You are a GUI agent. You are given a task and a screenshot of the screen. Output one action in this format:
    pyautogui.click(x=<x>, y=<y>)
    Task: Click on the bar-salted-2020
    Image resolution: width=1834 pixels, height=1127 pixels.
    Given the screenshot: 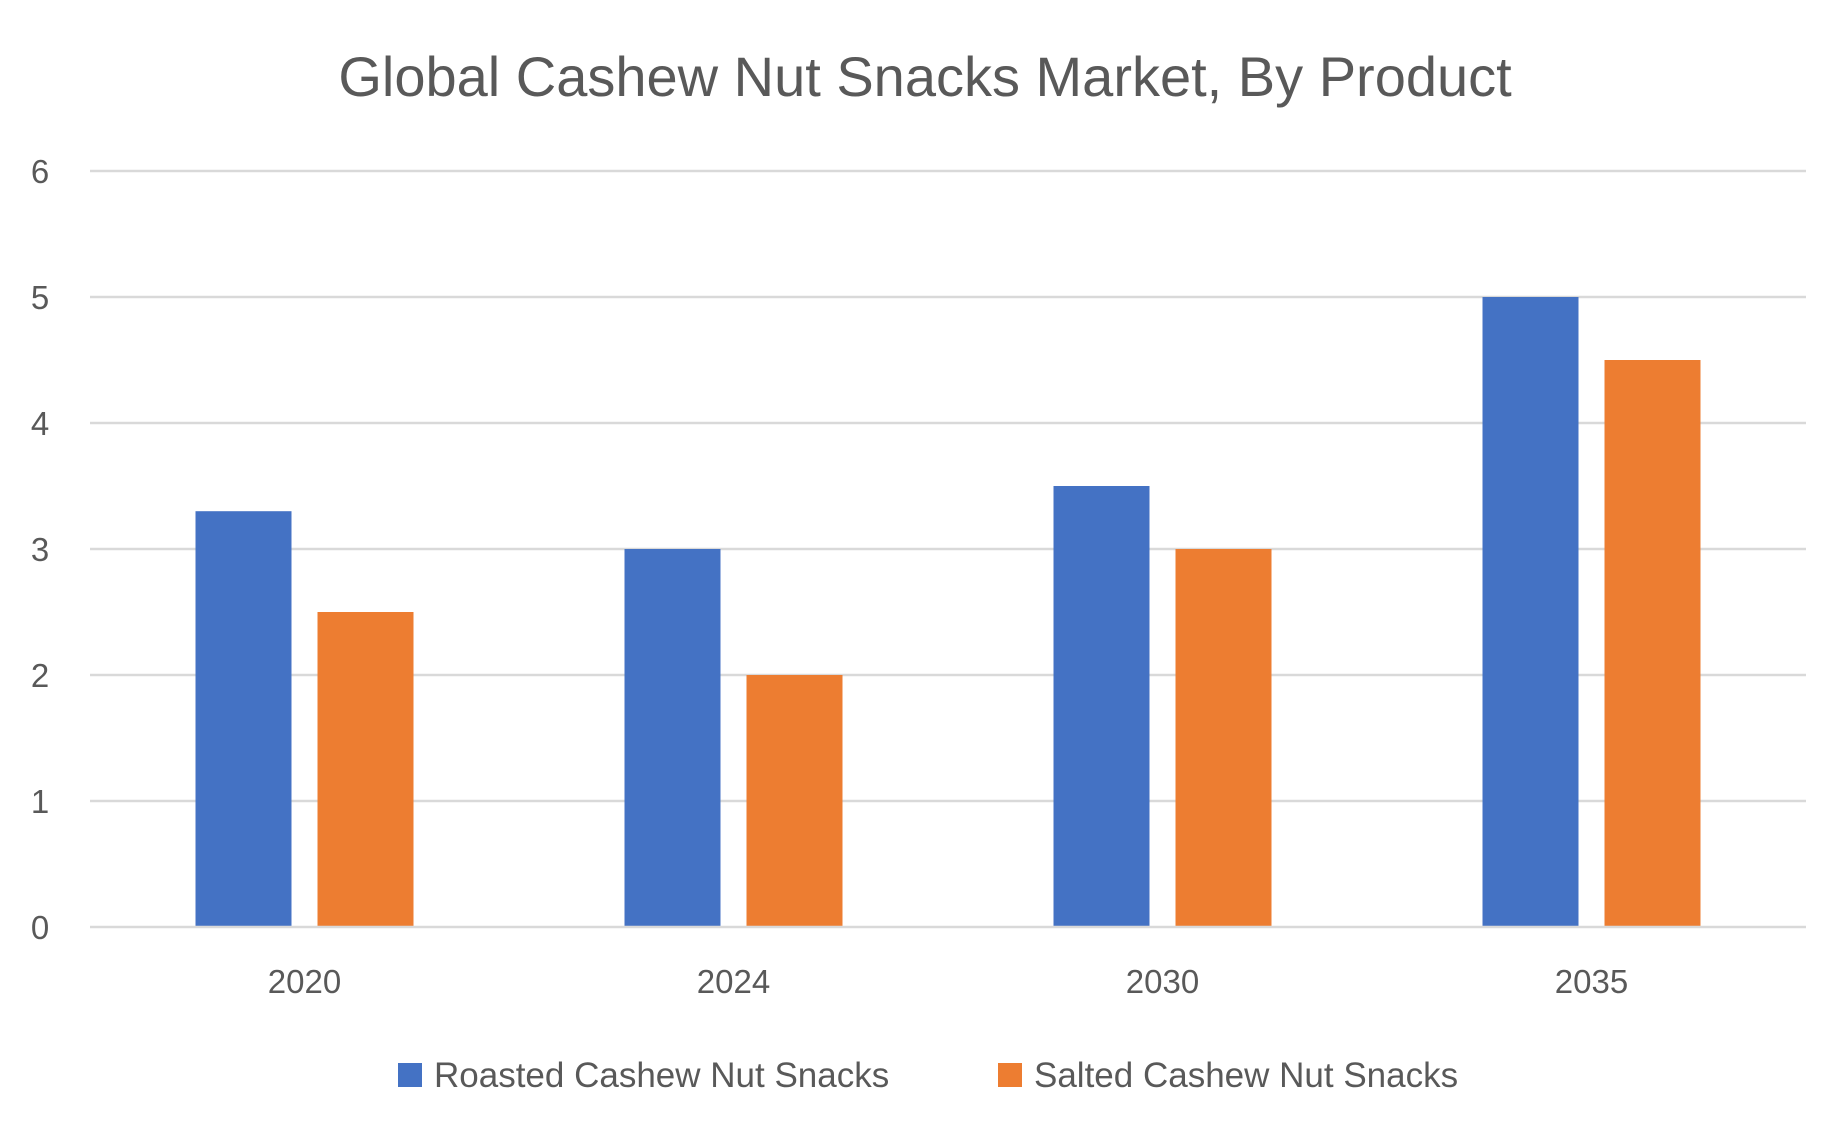 What is the action you would take?
    pyautogui.click(x=365, y=769)
    